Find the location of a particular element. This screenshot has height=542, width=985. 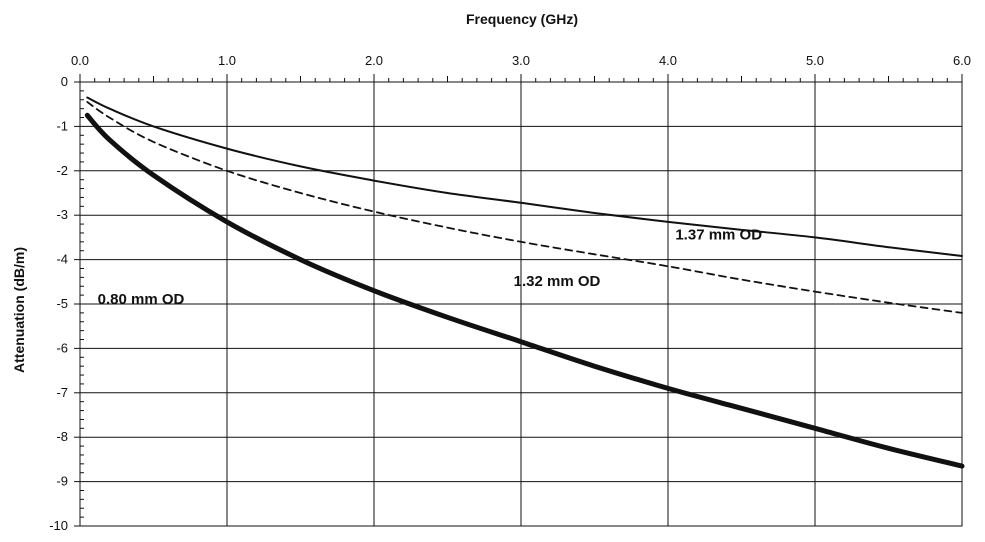

y-tick-label: -9 is located at coordinates (62, 481).